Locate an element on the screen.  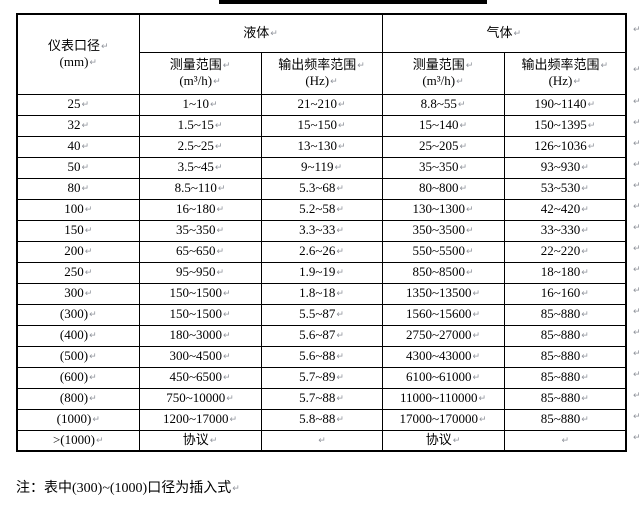
table-cell: 协议↵ is located at coordinates (443, 440).